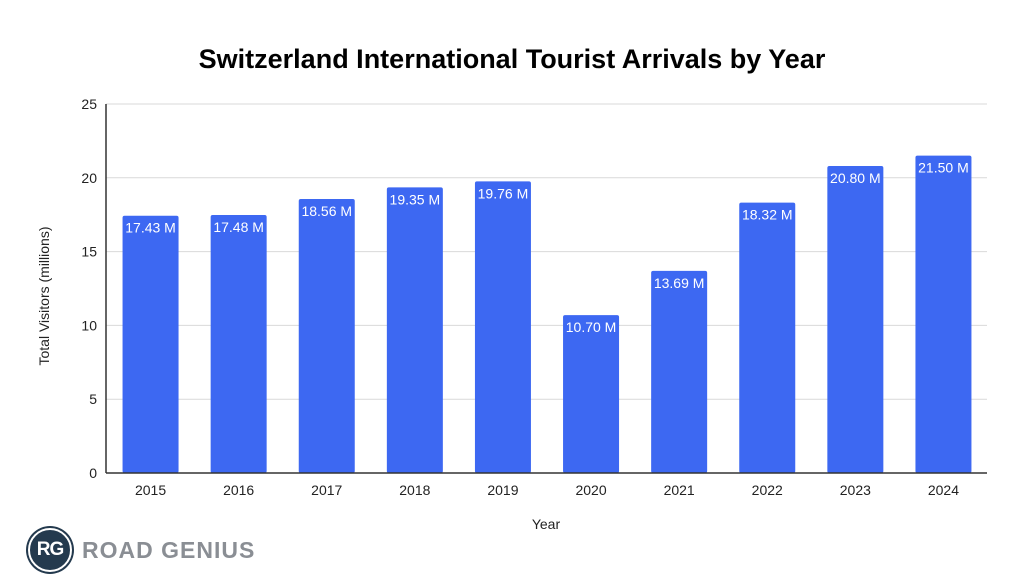  I want to click on data-label: 19.35 M, so click(415, 199).